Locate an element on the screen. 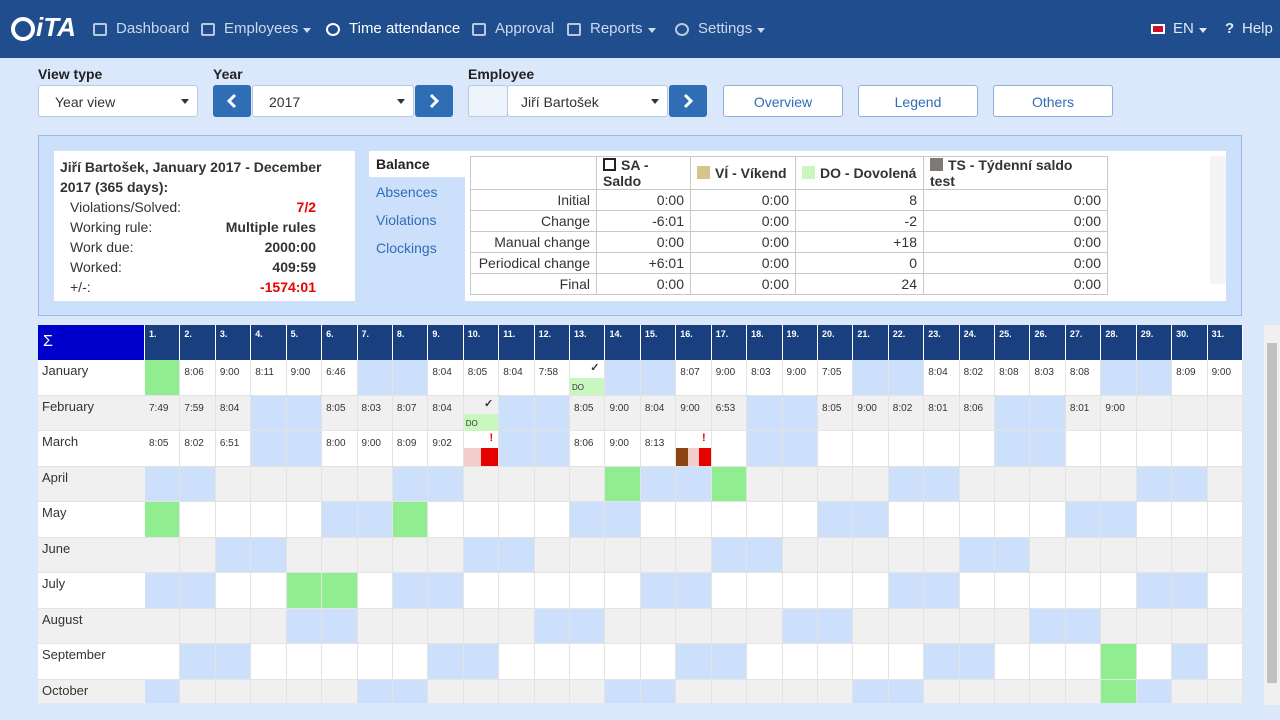 The height and width of the screenshot is (720, 1280). scrollbar is located at coordinates (1218, 220).